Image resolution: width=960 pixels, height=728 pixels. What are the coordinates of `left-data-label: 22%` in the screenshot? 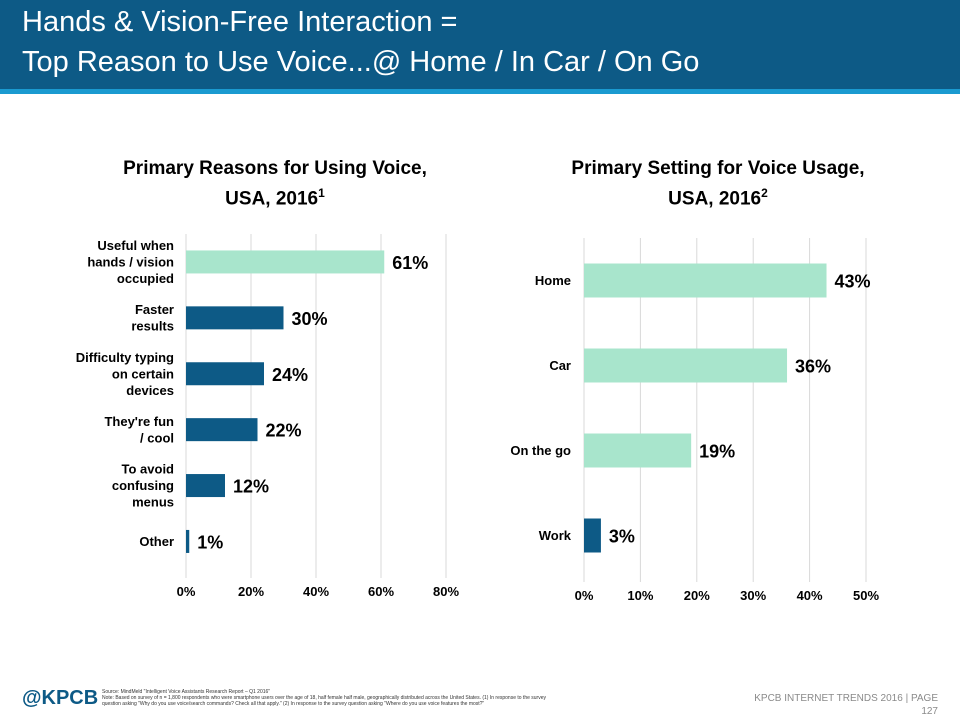 It's located at (284, 431).